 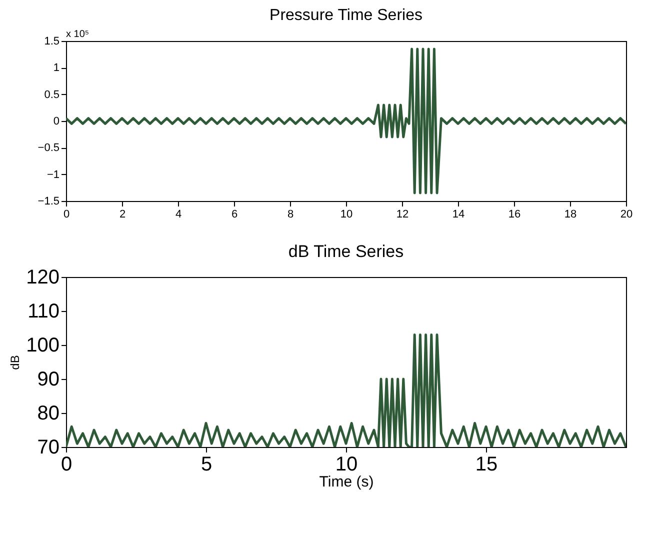 I want to click on x-tick-label: 0, so click(x=66, y=214).